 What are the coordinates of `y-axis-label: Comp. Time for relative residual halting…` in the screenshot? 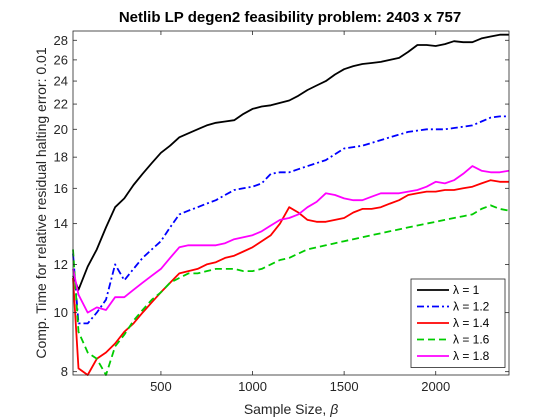 It's located at (41, 202).